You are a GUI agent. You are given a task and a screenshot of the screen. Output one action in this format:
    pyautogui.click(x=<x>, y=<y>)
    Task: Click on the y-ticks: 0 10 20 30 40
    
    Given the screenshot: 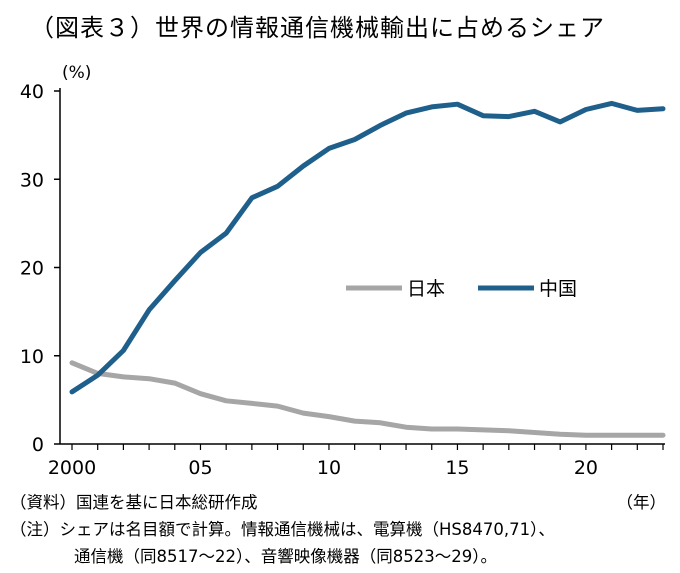 What is the action you would take?
    pyautogui.click(x=40, y=268)
    